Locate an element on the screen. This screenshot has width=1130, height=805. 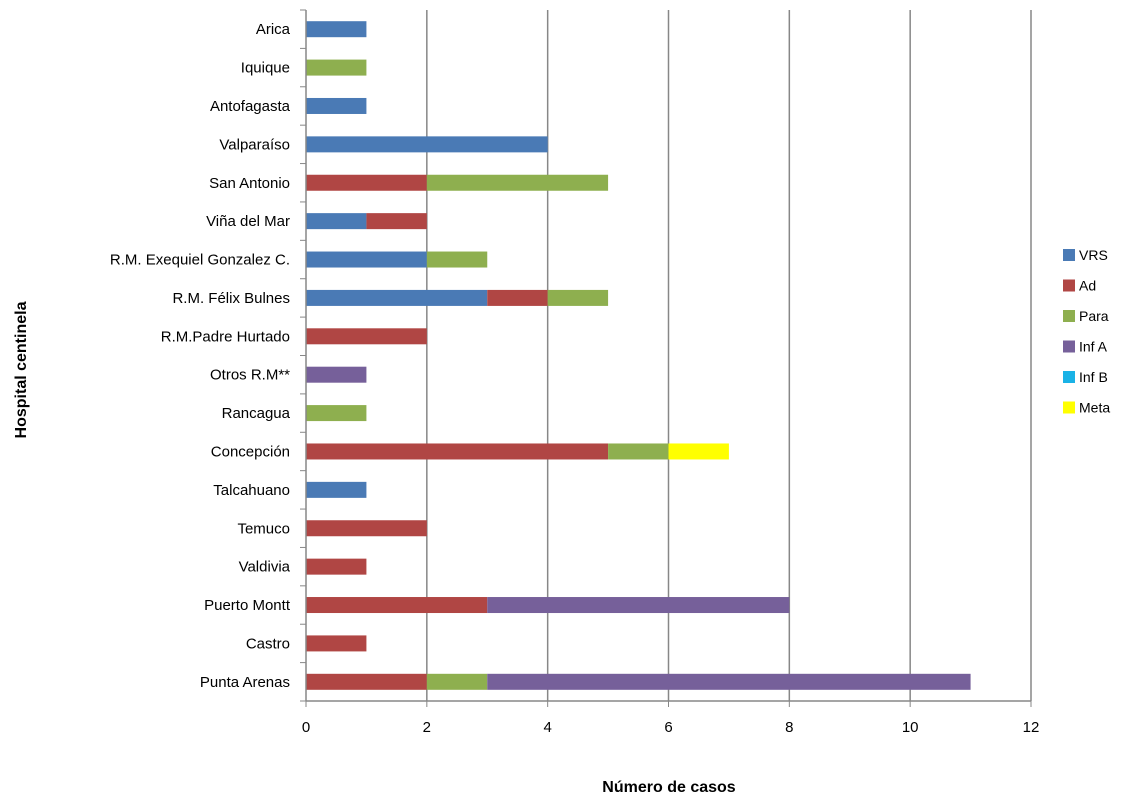
legend-label-ad: Ad is located at coordinates (1087, 286).